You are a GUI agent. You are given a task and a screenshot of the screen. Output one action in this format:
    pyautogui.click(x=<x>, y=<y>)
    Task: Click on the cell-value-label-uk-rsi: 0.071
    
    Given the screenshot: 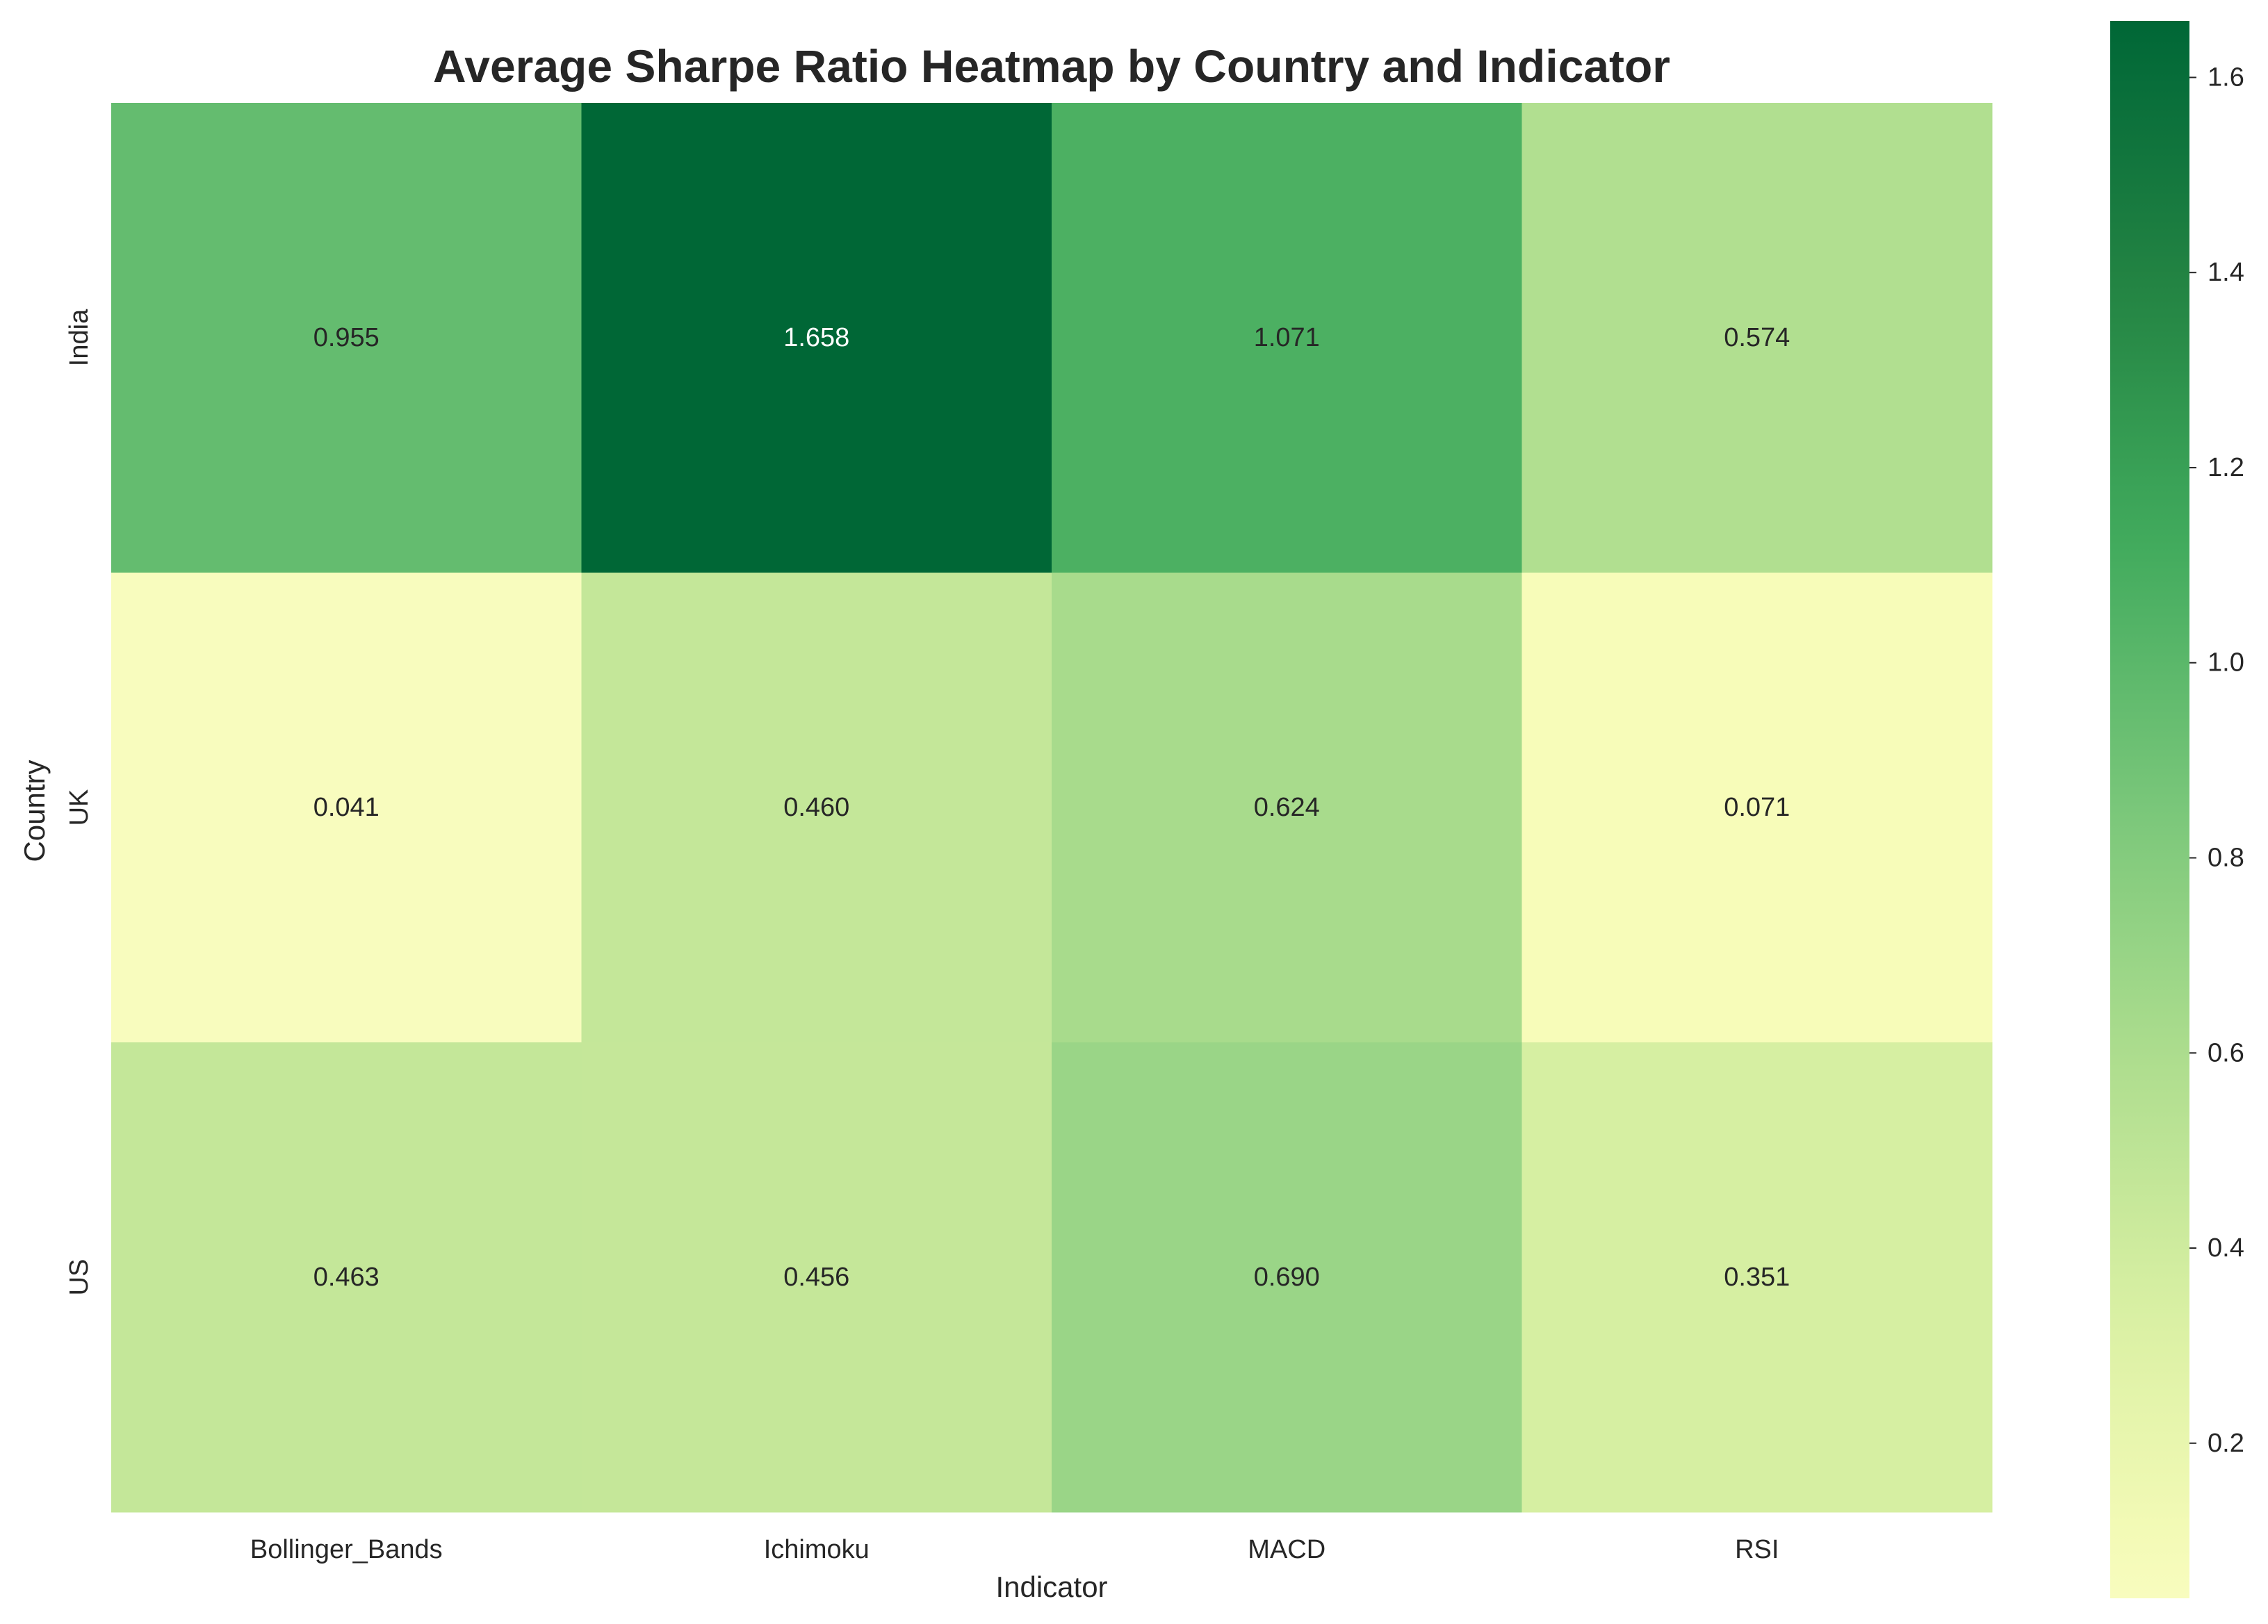 What is the action you would take?
    pyautogui.click(x=1757, y=807)
    